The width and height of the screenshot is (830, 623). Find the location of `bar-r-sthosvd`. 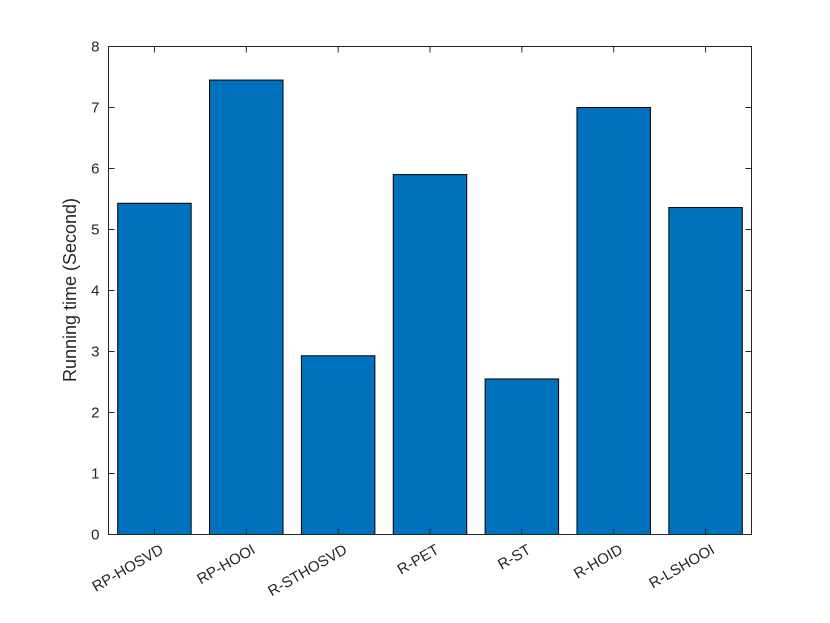

bar-r-sthosvd is located at coordinates (338, 445).